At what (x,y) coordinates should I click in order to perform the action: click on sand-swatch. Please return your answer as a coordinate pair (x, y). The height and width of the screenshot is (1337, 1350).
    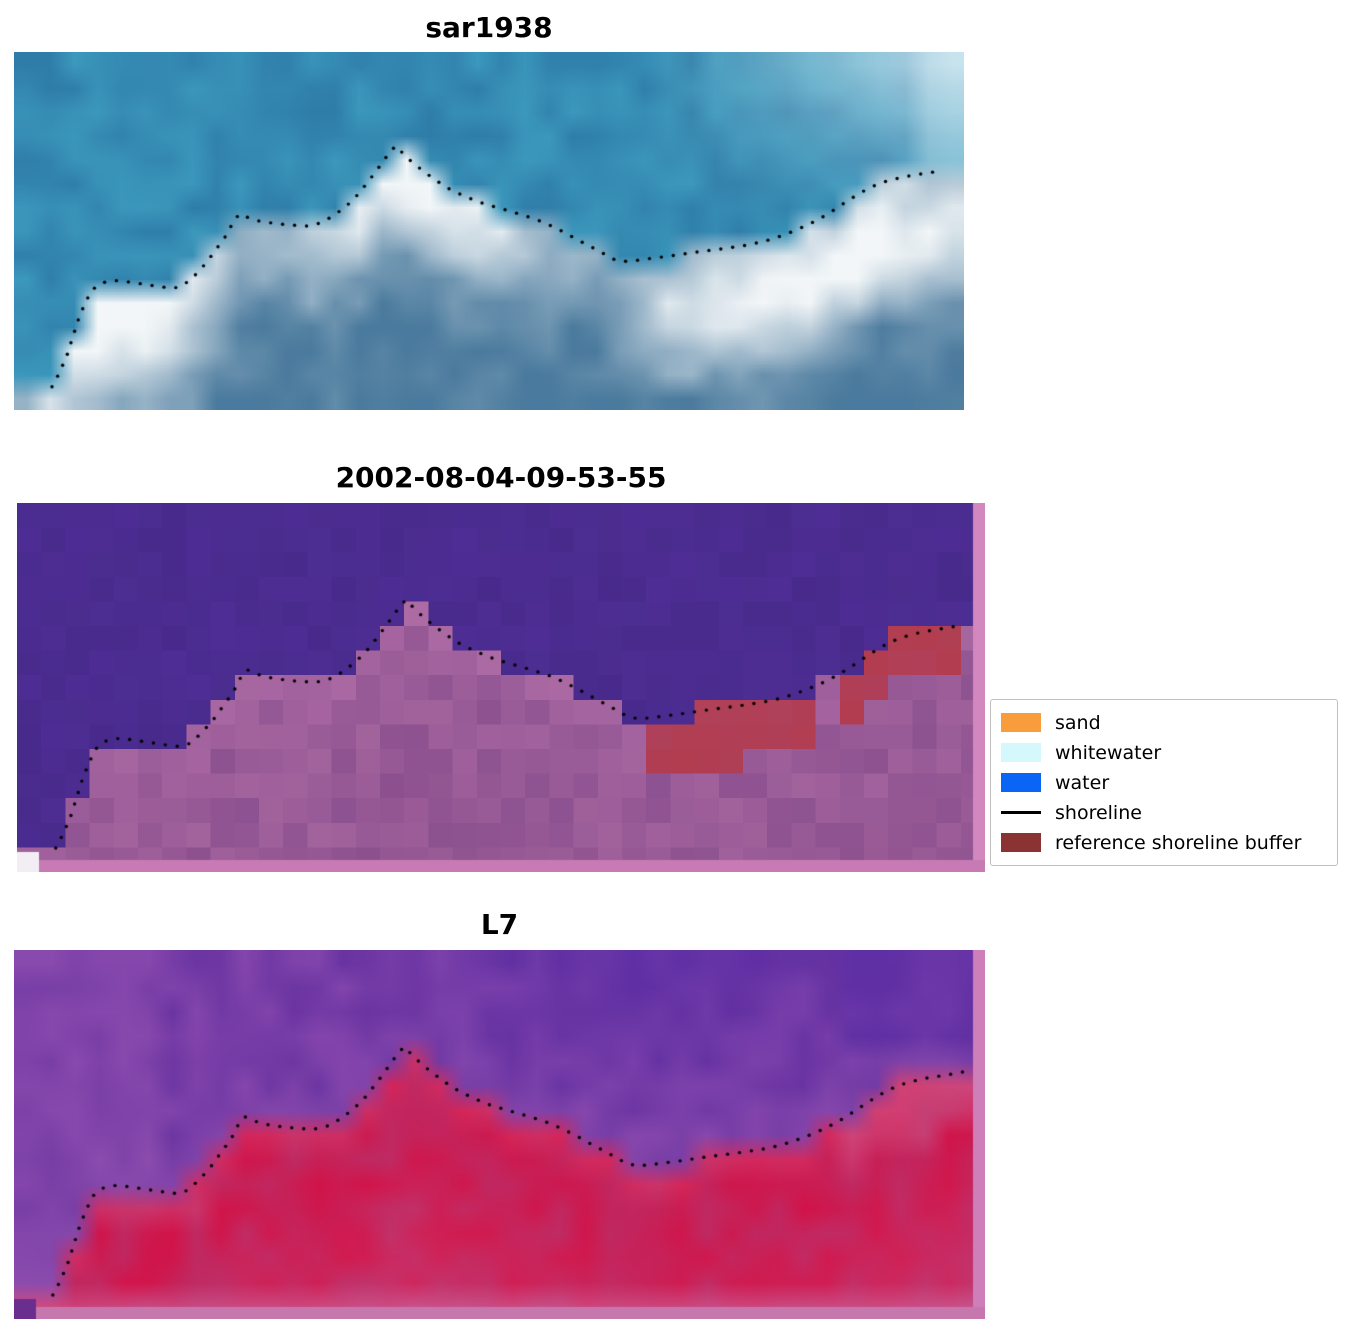
    Looking at the image, I should click on (1021, 722).